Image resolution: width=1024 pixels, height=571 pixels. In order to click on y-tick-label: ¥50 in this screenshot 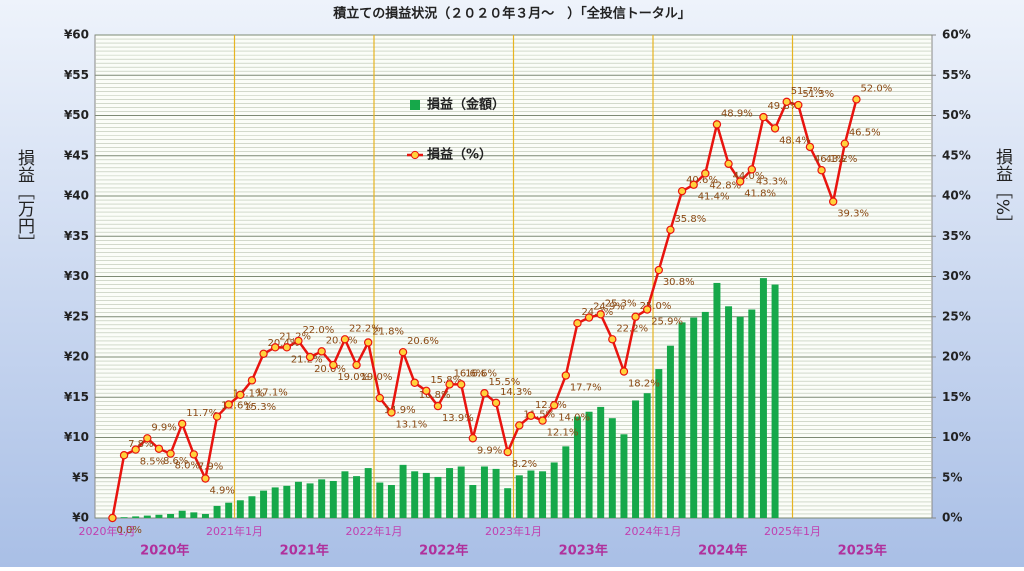, I will do `click(76, 115)`.